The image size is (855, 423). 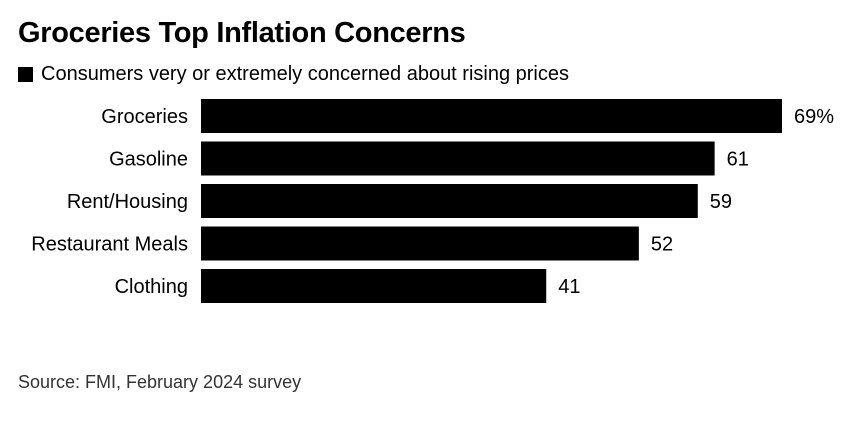 What do you see at coordinates (458, 158) in the screenshot?
I see `bar-gasoline` at bounding box center [458, 158].